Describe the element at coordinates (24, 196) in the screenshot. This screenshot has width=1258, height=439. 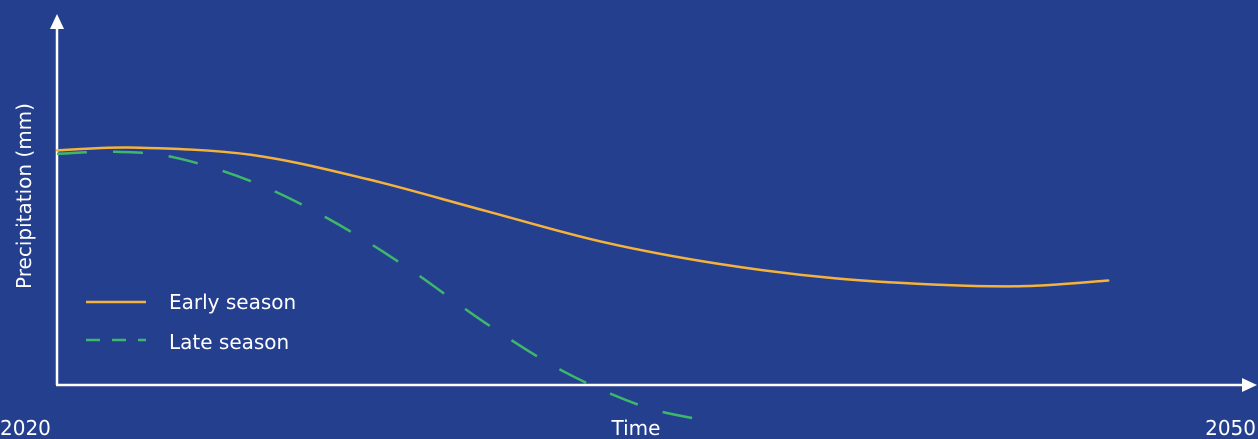
I see `y-axis-label: Precipitation (mm)` at that location.